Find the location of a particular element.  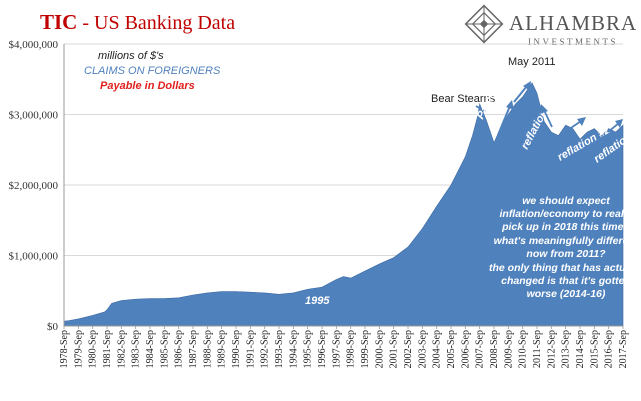

x-tick-label: 1983-Sep is located at coordinates (136, 349).